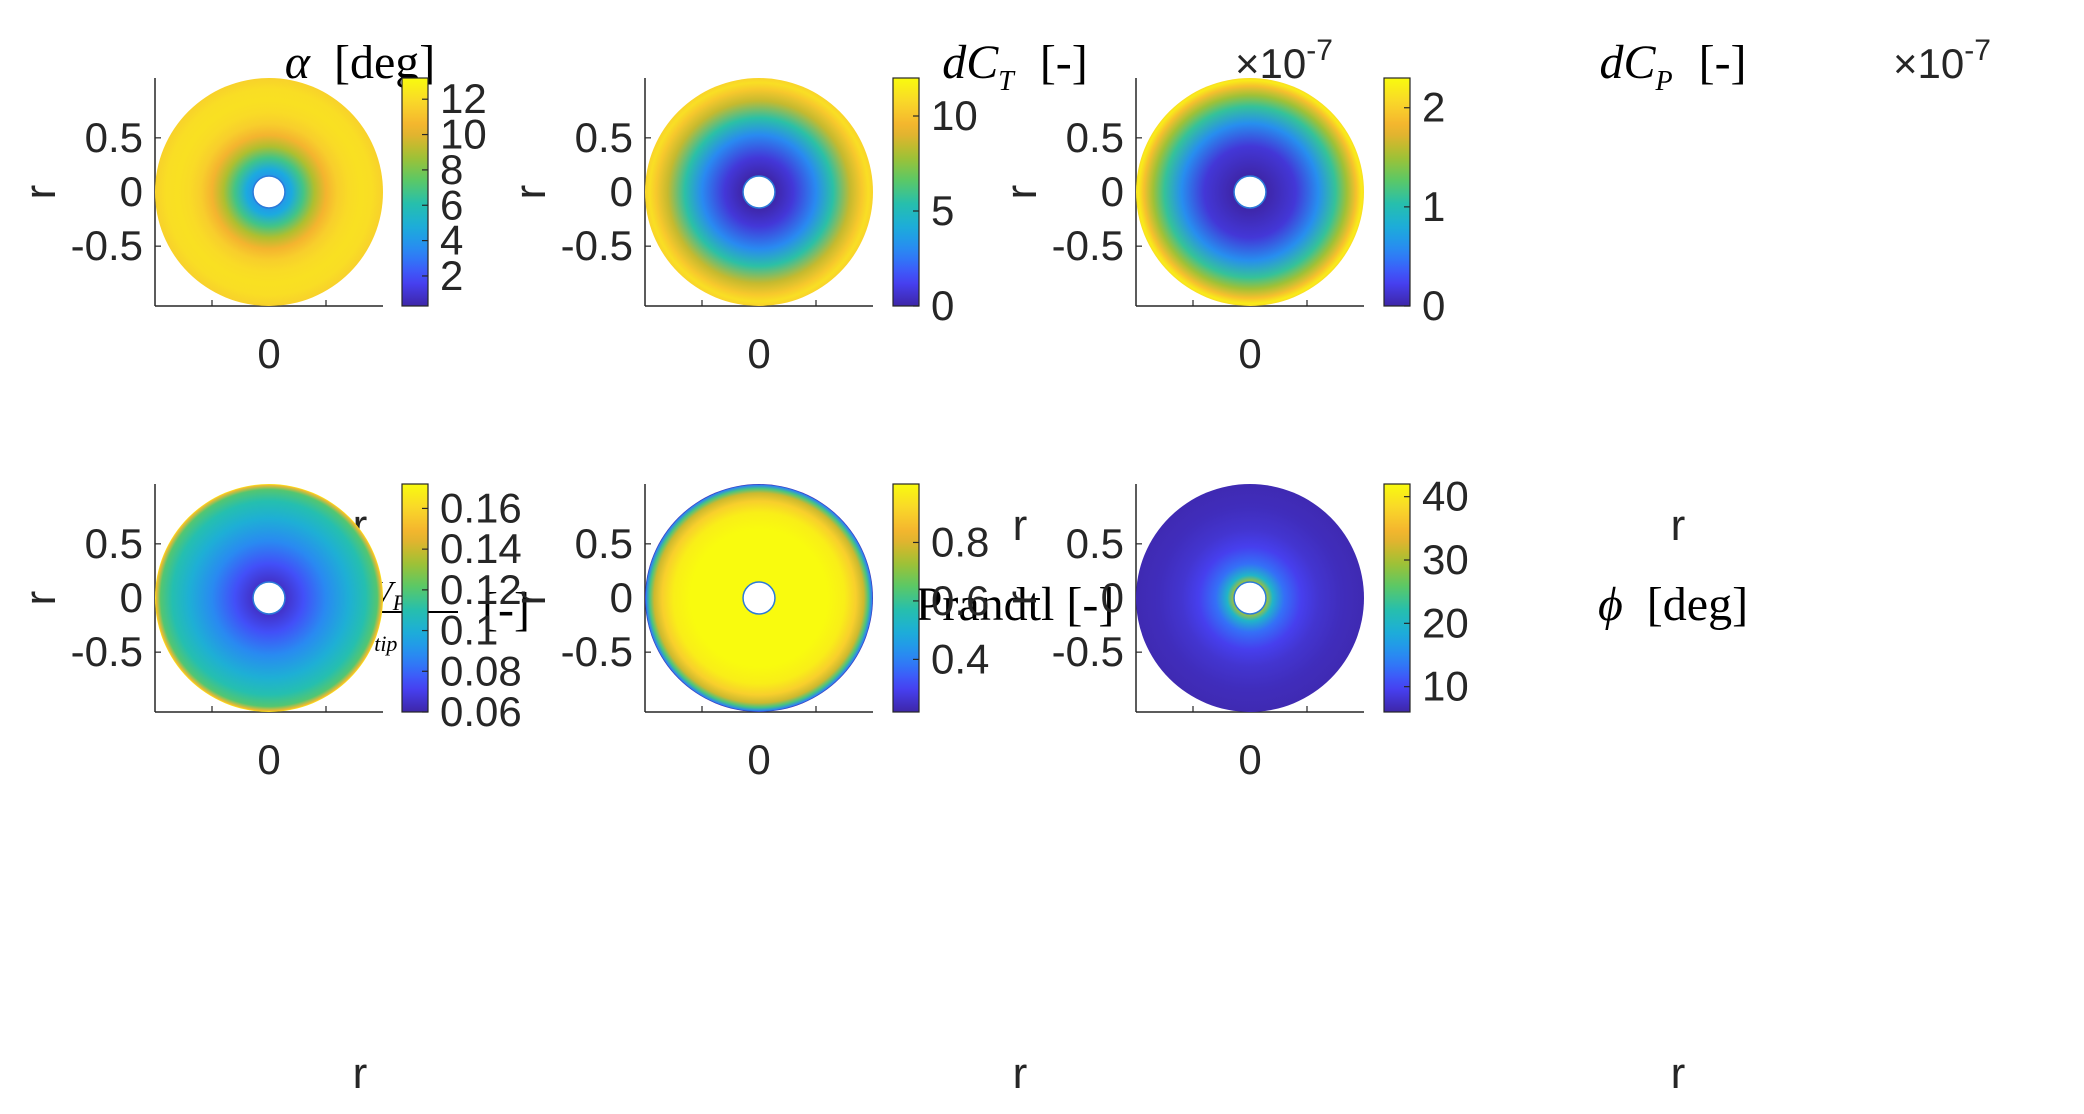 The image size is (2084, 1114). I want to click on panel-title-prandtl: Prandtl [-], so click(1015, 604).